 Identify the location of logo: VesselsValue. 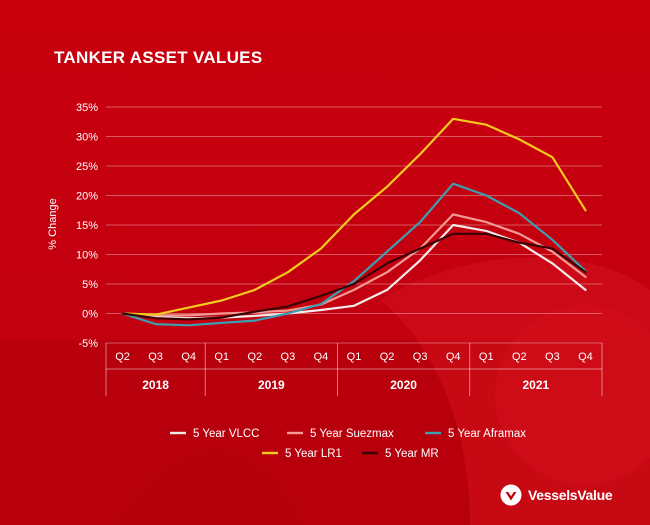
(556, 495).